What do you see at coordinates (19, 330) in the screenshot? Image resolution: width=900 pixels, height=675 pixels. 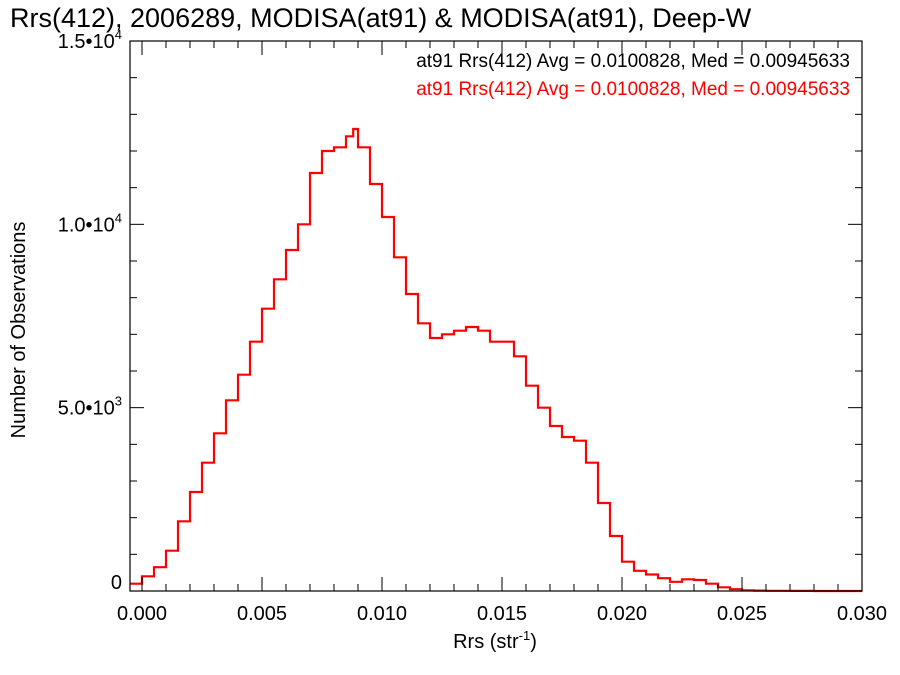 I see `y-axis-label: Number of Observations` at bounding box center [19, 330].